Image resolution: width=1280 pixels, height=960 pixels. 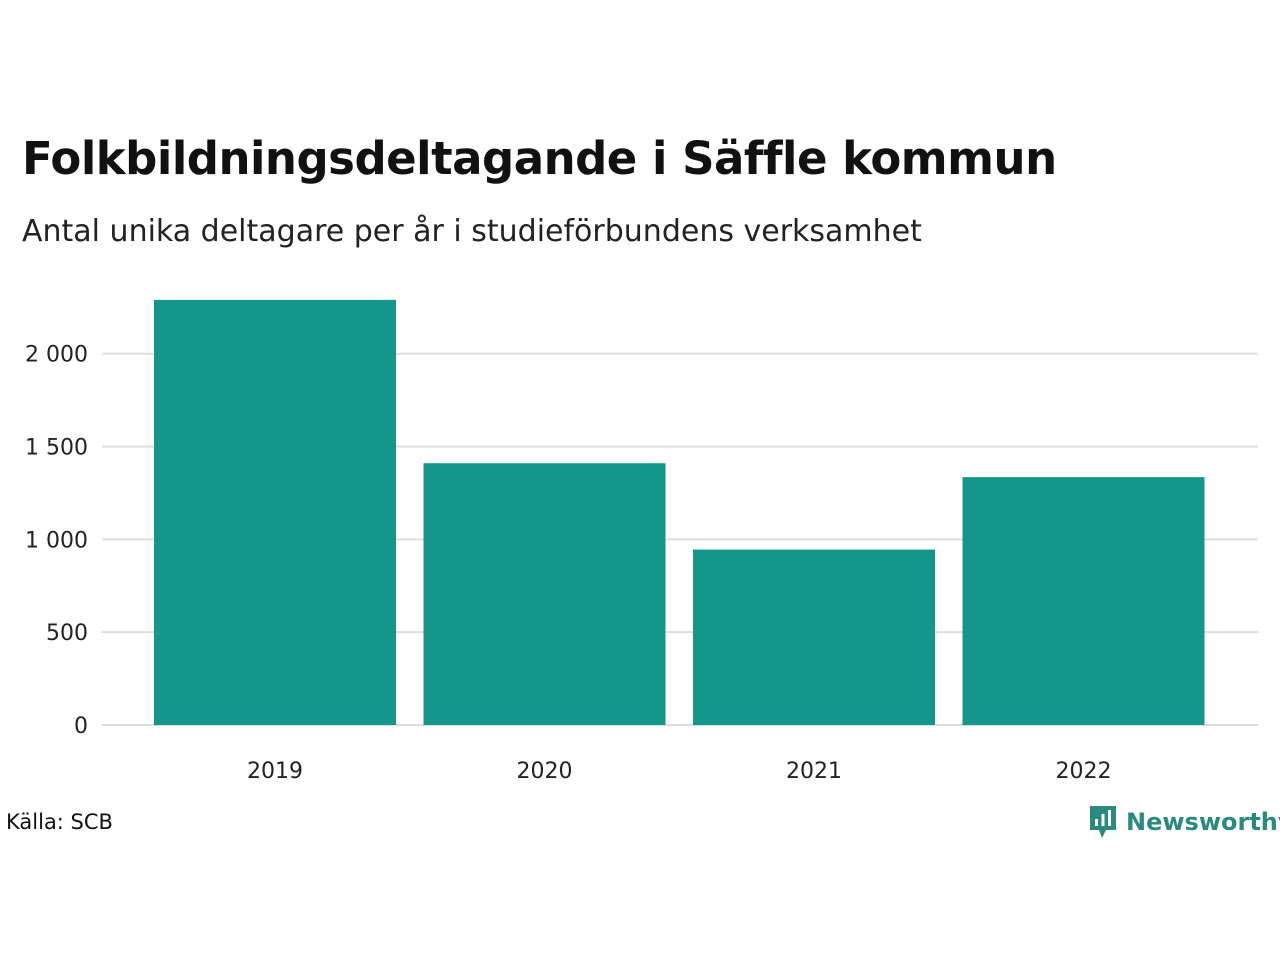 I want to click on y-tick-label: 1 000, so click(x=56, y=540).